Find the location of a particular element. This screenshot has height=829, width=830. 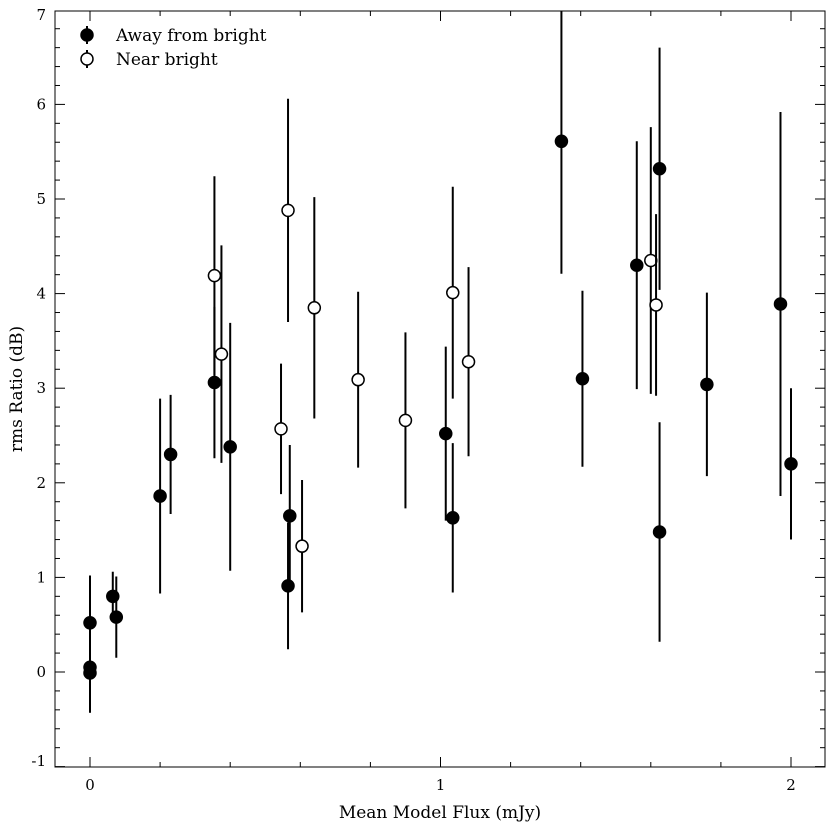

x-tick-label: 0 is located at coordinates (90, 785).